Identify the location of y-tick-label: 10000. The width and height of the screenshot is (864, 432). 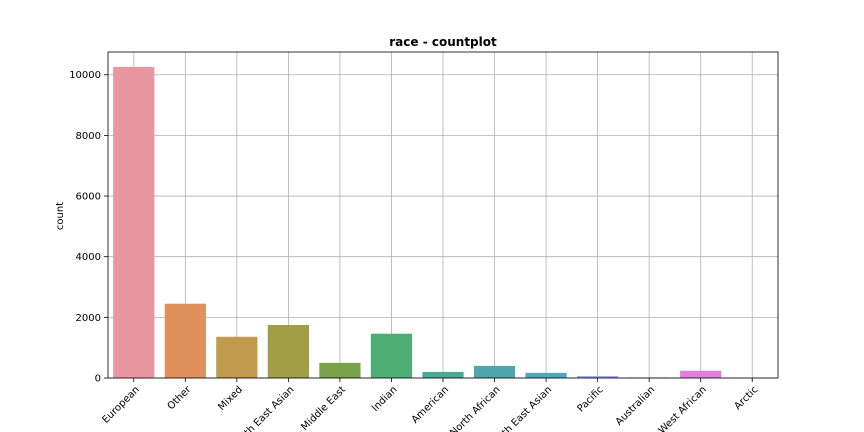
(85, 75).